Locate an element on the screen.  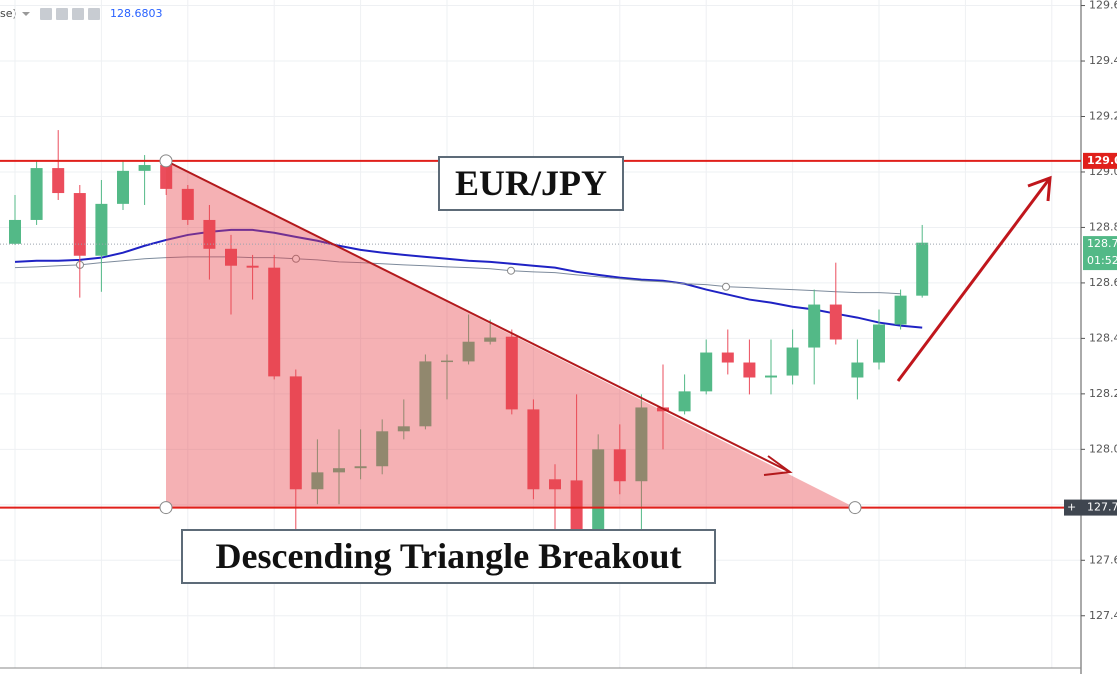
support-tag is located at coordinates (1090, 507).